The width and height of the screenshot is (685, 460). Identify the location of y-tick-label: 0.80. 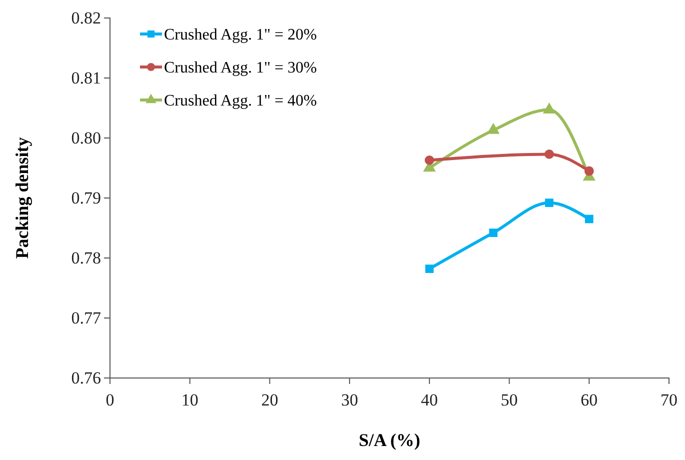
(86, 138).